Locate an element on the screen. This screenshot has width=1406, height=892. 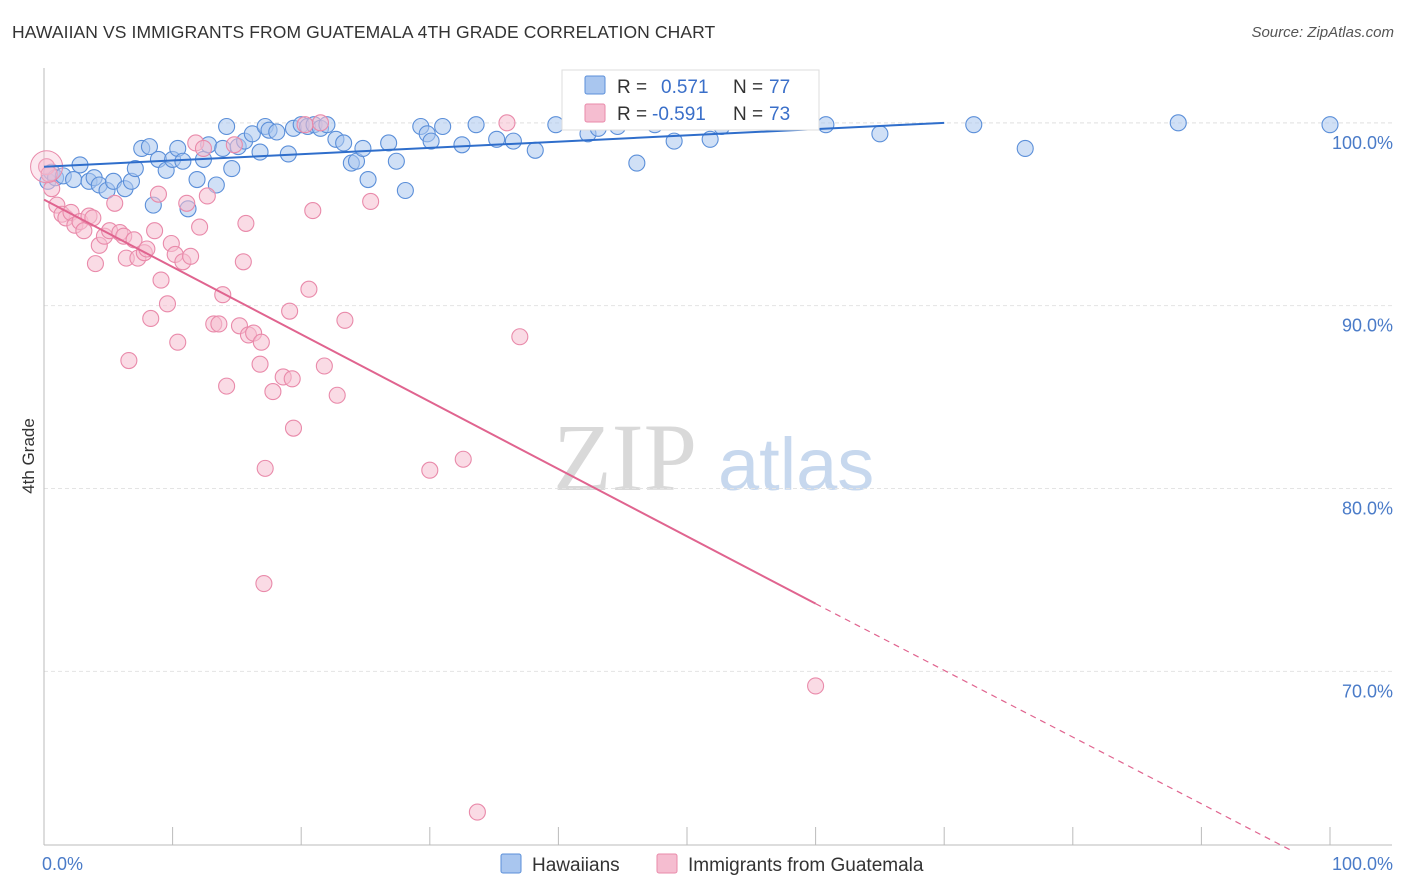
watermark-atlas: atlas is located at coordinates (796, 464).